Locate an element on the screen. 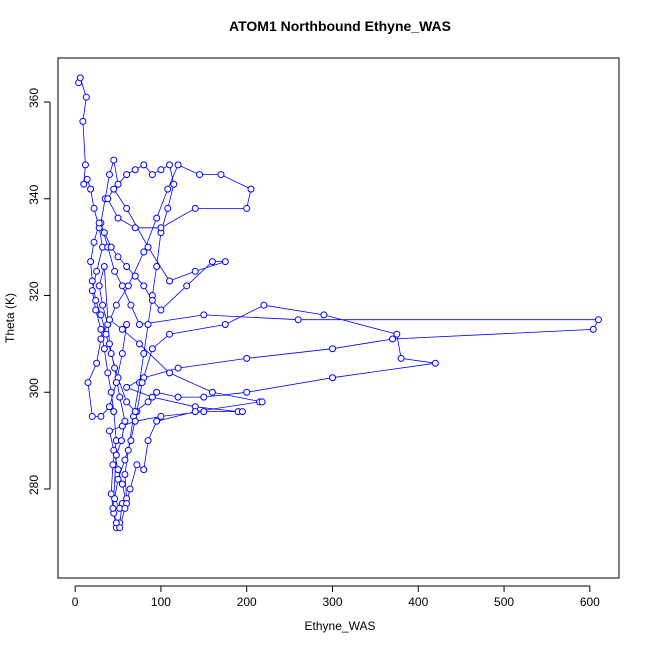 This screenshot has width=650, height=655. y-tick-label: 320 is located at coordinates (34, 291).